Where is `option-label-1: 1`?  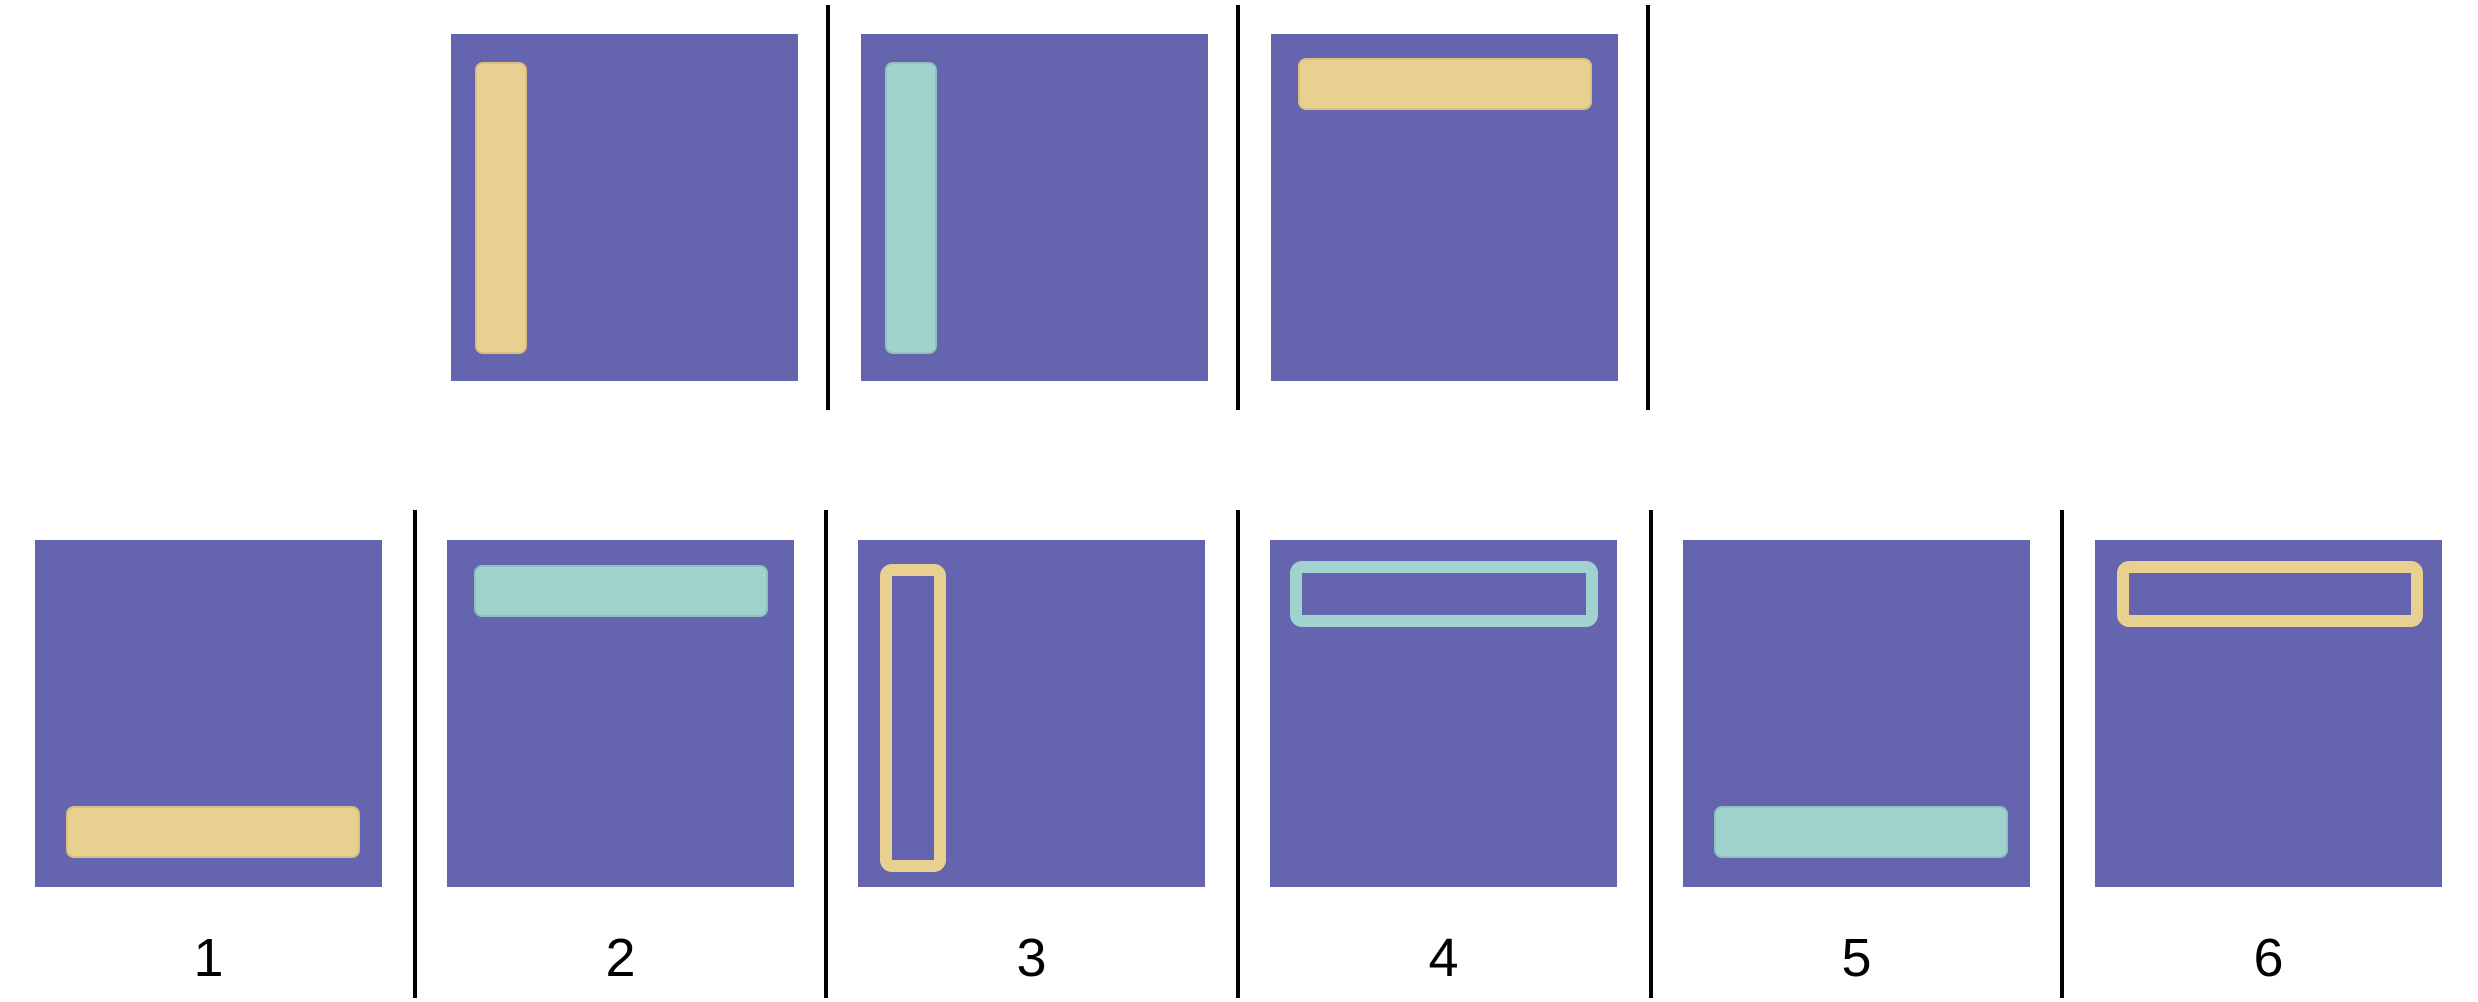
option-label-1: 1 is located at coordinates (208, 958).